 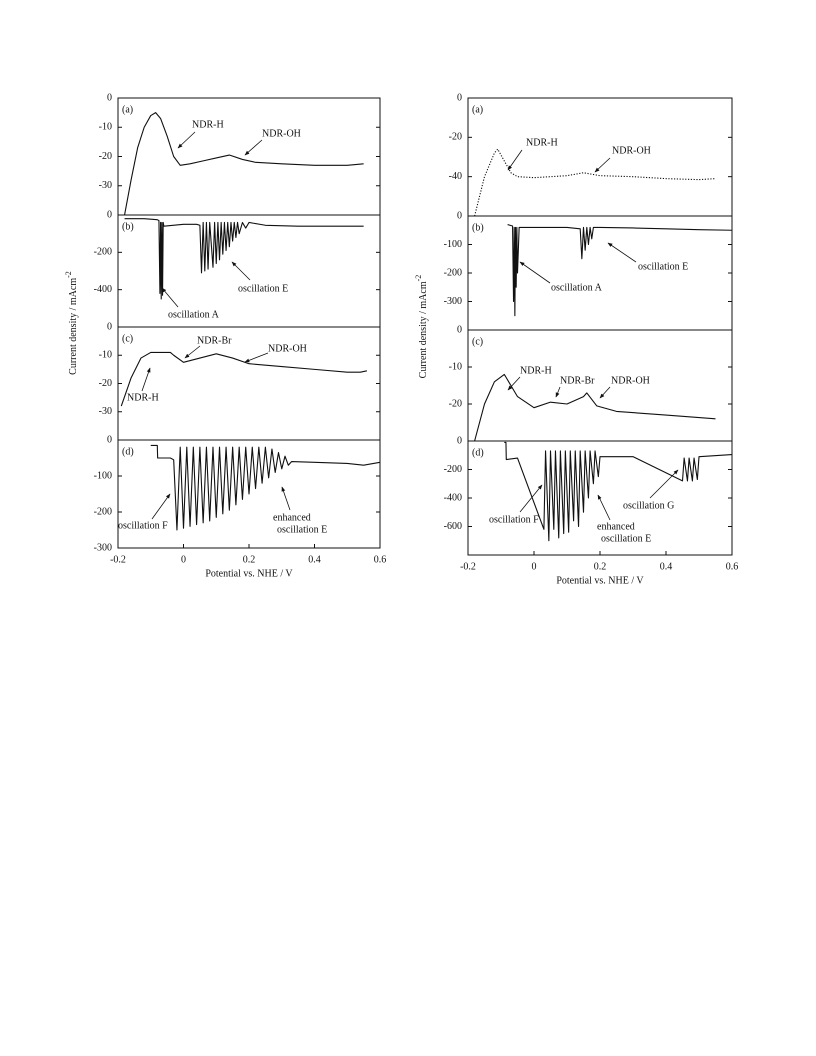 I want to click on annotation: oscillation G, so click(x=648, y=505).